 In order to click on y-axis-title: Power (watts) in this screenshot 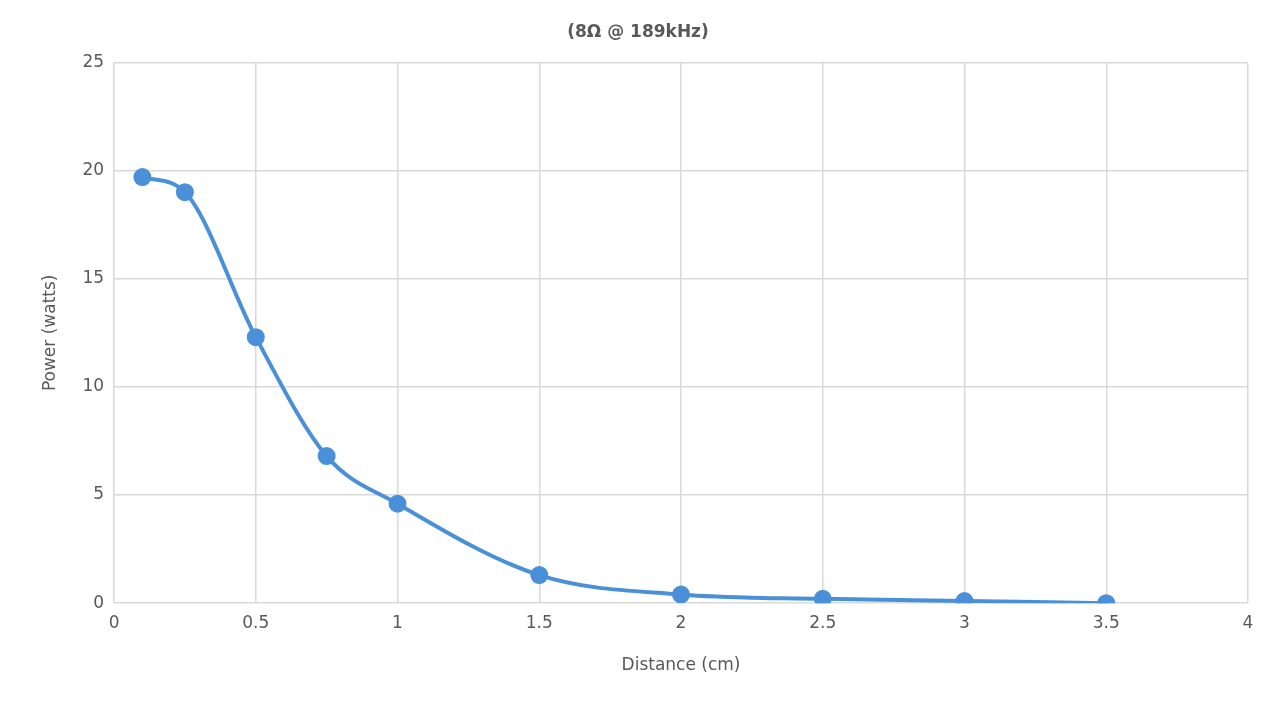, I will do `click(48, 333)`.